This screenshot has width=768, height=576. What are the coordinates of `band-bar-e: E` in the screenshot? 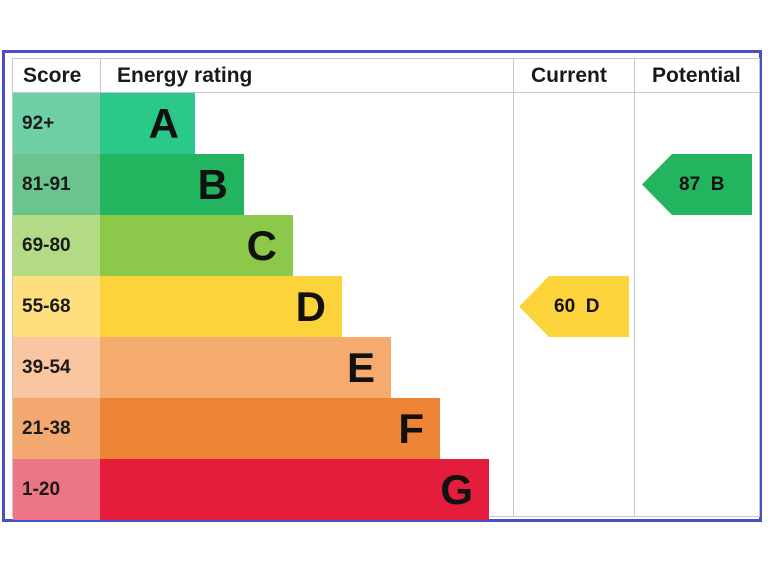 It's located at (245, 367).